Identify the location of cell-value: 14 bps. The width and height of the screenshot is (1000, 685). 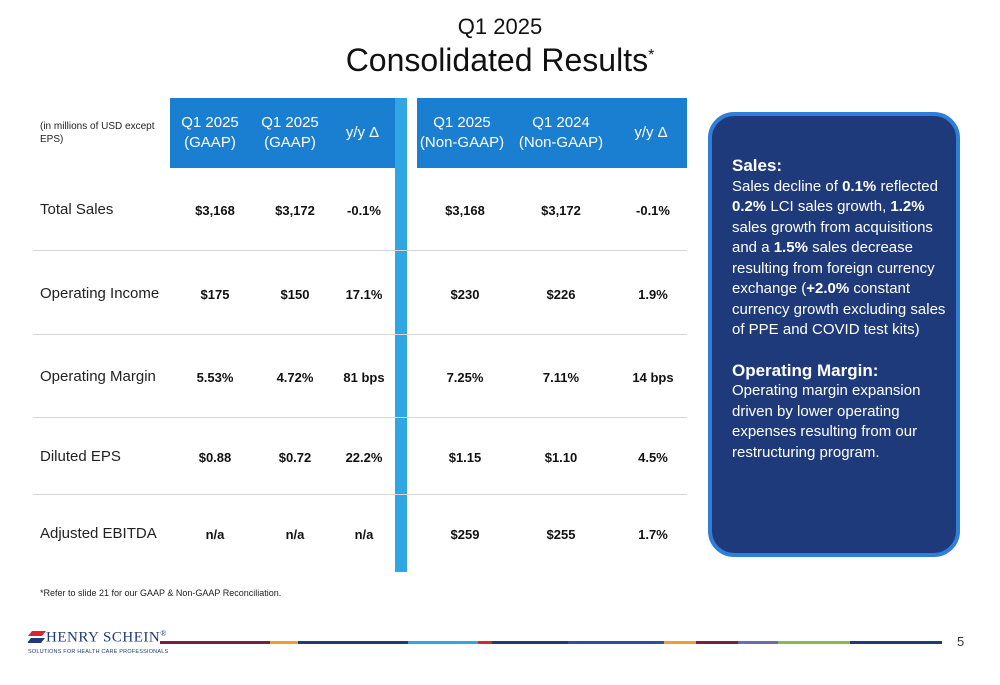
(653, 377).